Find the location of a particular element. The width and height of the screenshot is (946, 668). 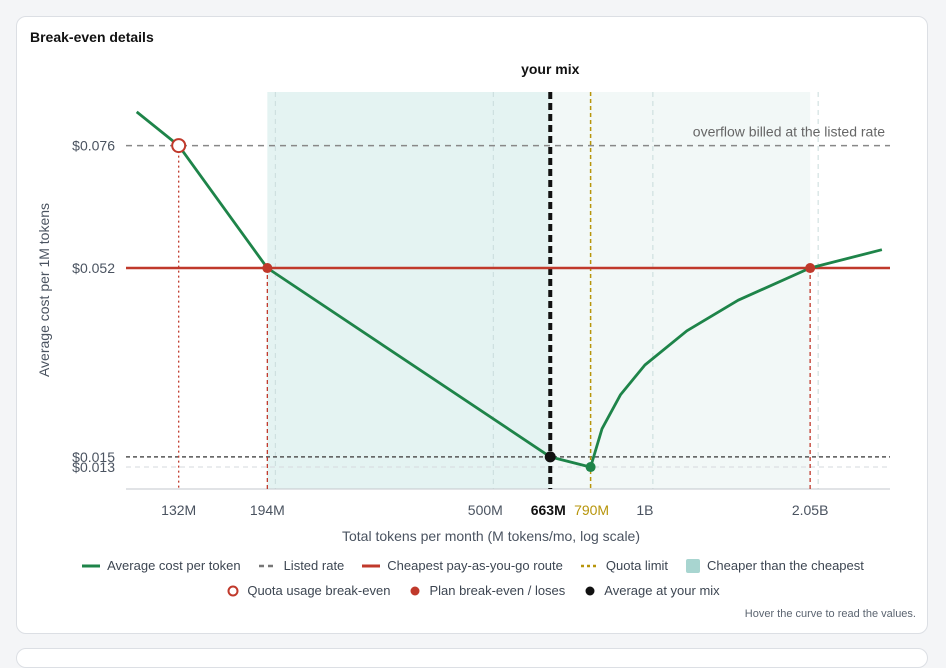

average-at-mix-marker is located at coordinates (550, 457).